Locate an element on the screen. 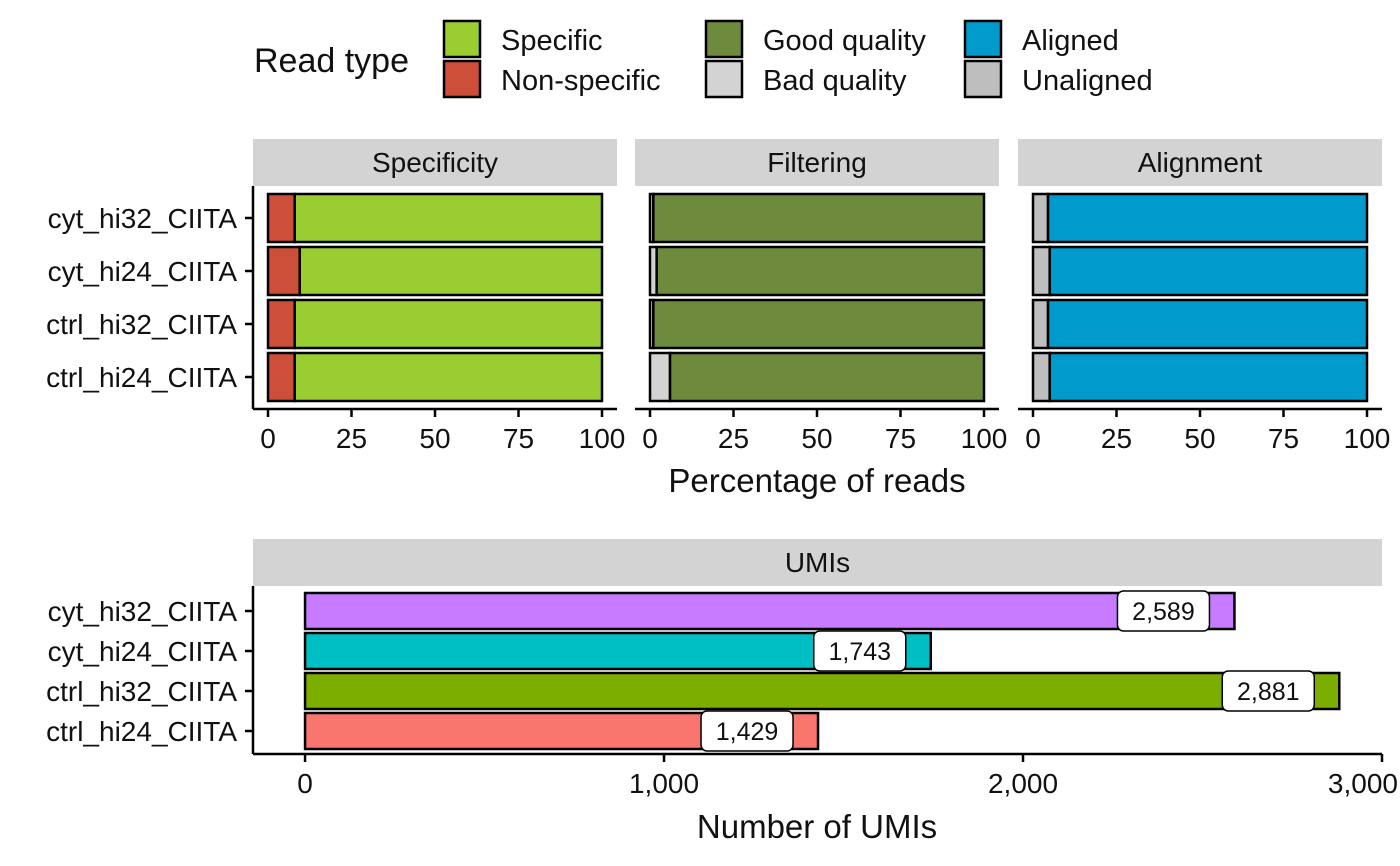  y-label-top-ctrl_hi24_CIITA: ctrl_hi24_CIITA is located at coordinates (141, 377).